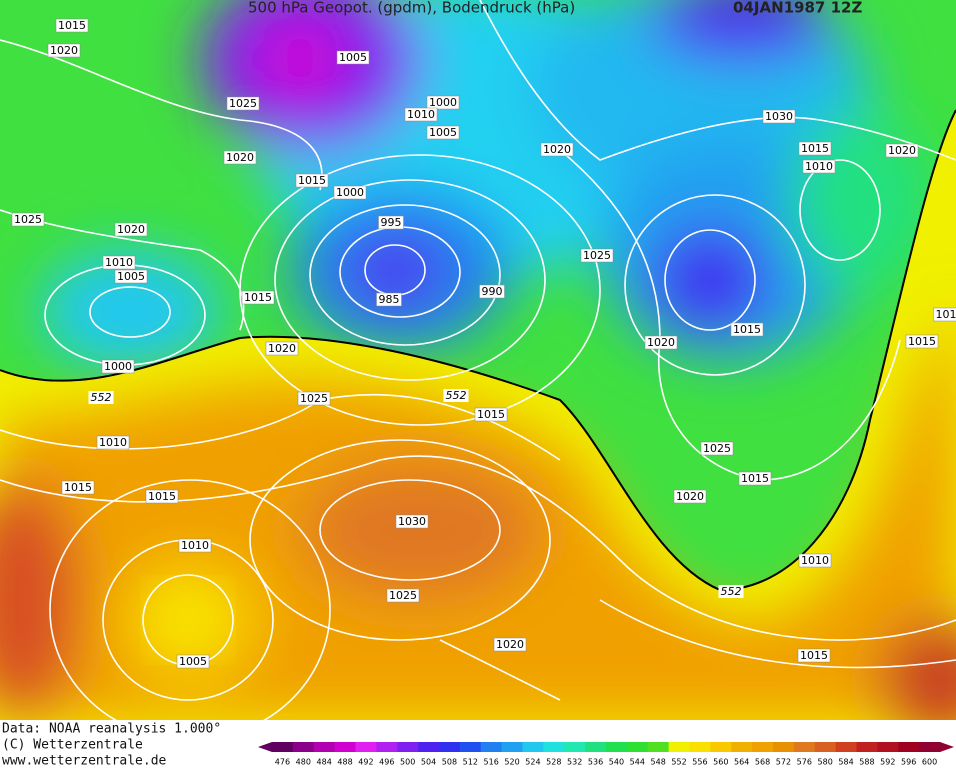 The width and height of the screenshot is (956, 768). Describe the element at coordinates (845, 762) in the screenshot. I see `colorbar-label: 584` at that location.